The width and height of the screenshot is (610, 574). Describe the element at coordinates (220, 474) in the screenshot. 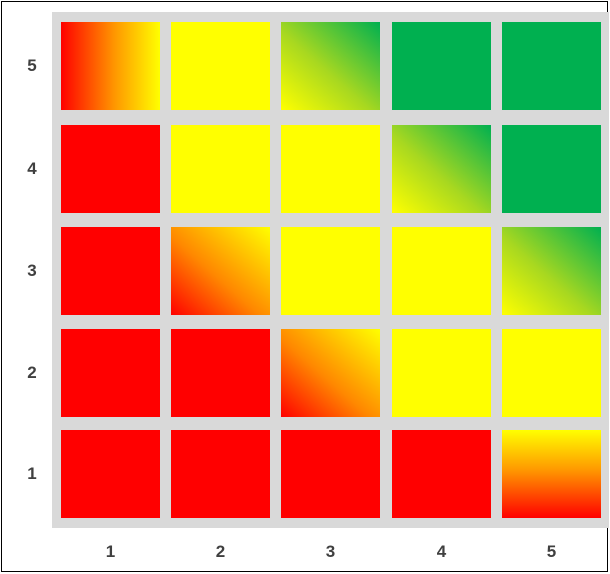

I see `heatmap-cell-x2-y1` at that location.